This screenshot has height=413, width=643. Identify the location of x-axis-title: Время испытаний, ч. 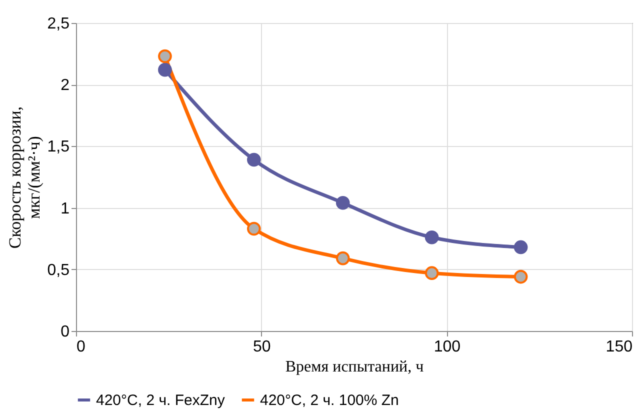
(354, 367).